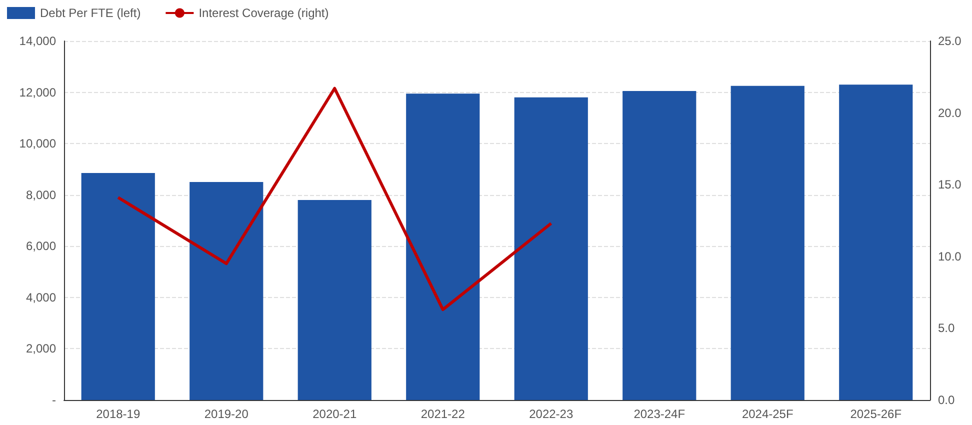 The width and height of the screenshot is (972, 425). Describe the element at coordinates (37, 41) in the screenshot. I see `y-tick-label: 14,000` at that location.